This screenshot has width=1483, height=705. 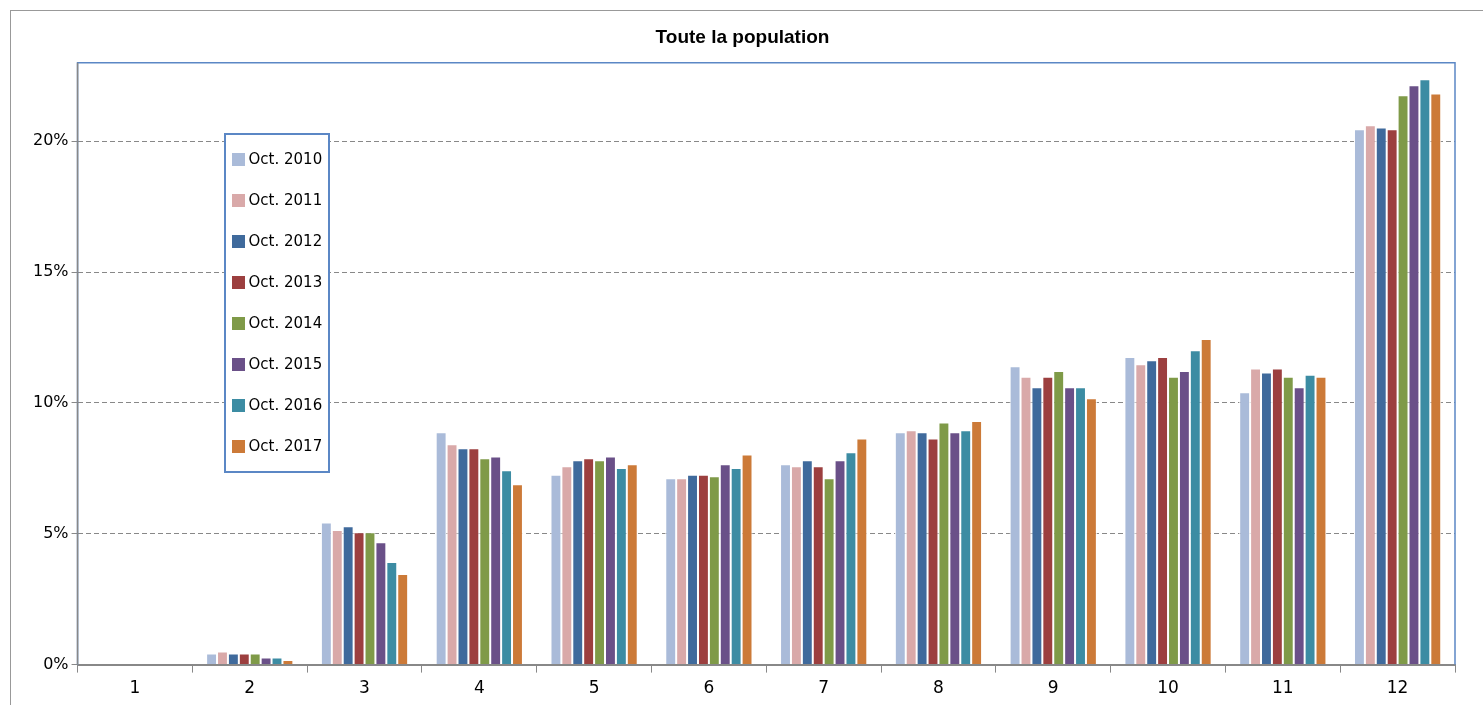 I want to click on x-tick-label: 3, so click(x=364, y=687).